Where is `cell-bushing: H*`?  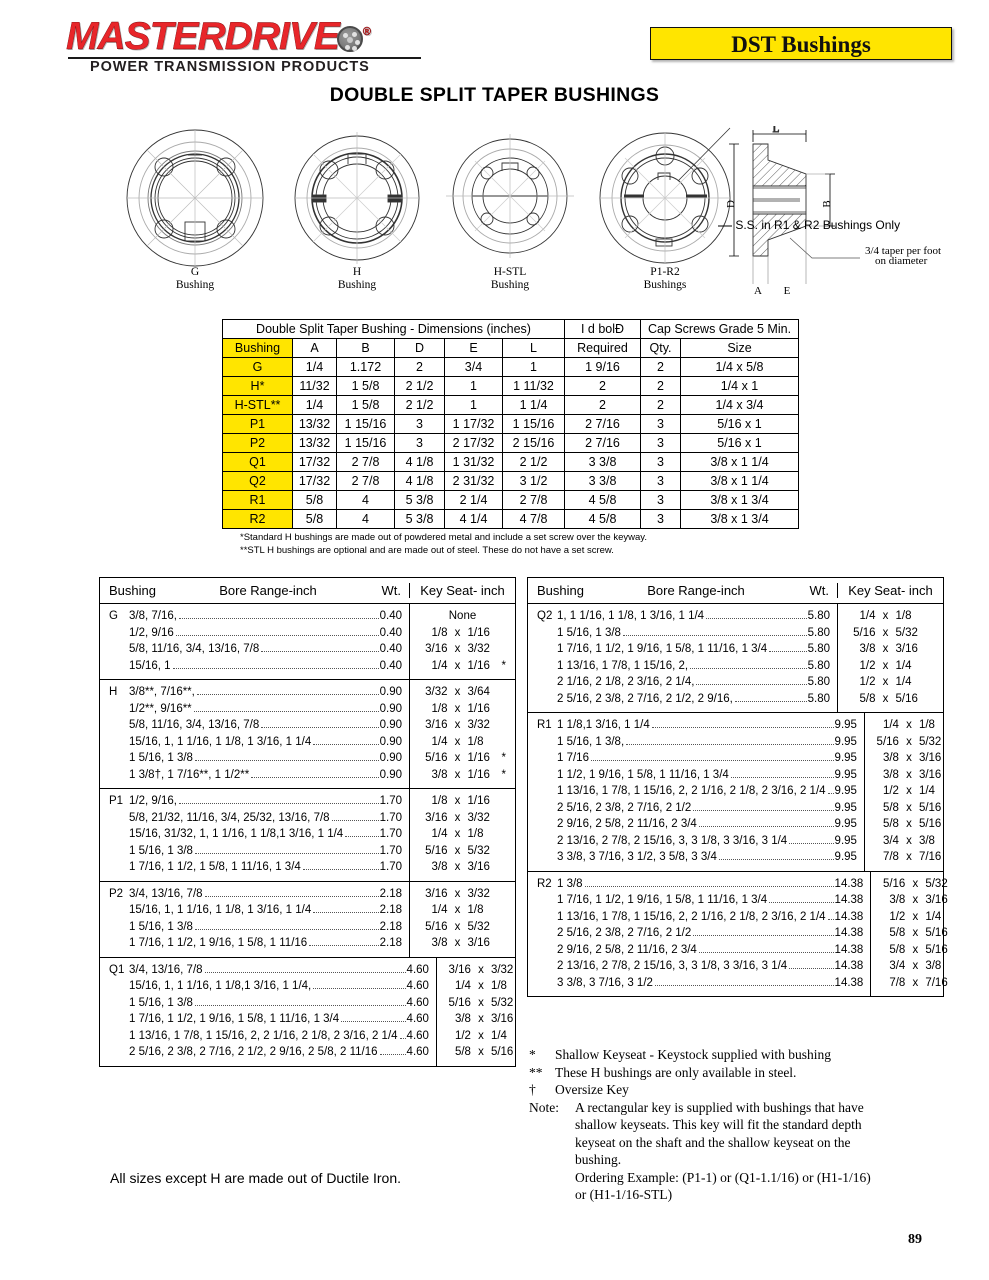 cell-bushing: H* is located at coordinates (257, 386).